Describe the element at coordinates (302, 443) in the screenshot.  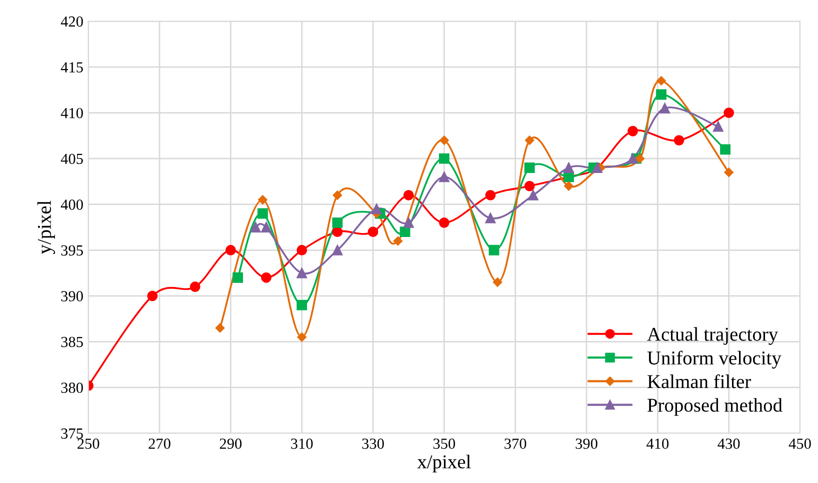
I see `x-tick-label: 310` at that location.